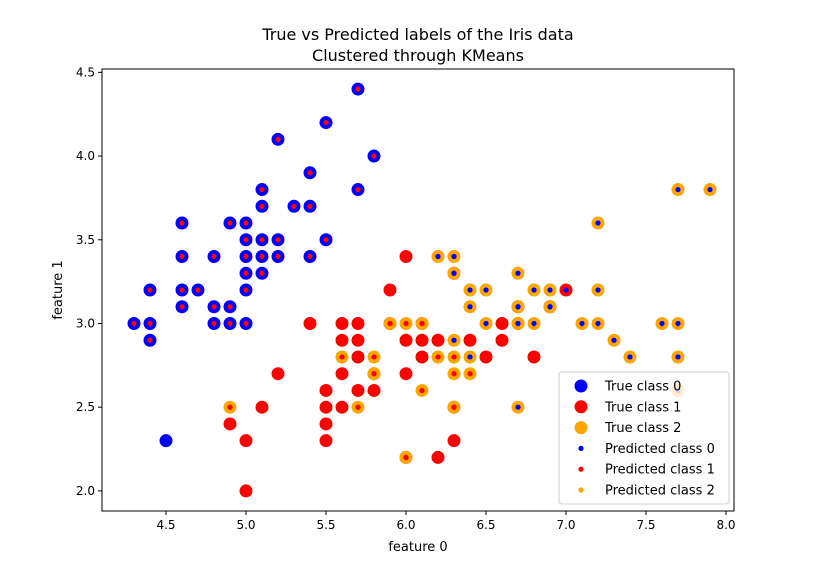 The image size is (816, 574). What do you see at coordinates (725, 525) in the screenshot?
I see `x-tick-label: 8.0` at bounding box center [725, 525].